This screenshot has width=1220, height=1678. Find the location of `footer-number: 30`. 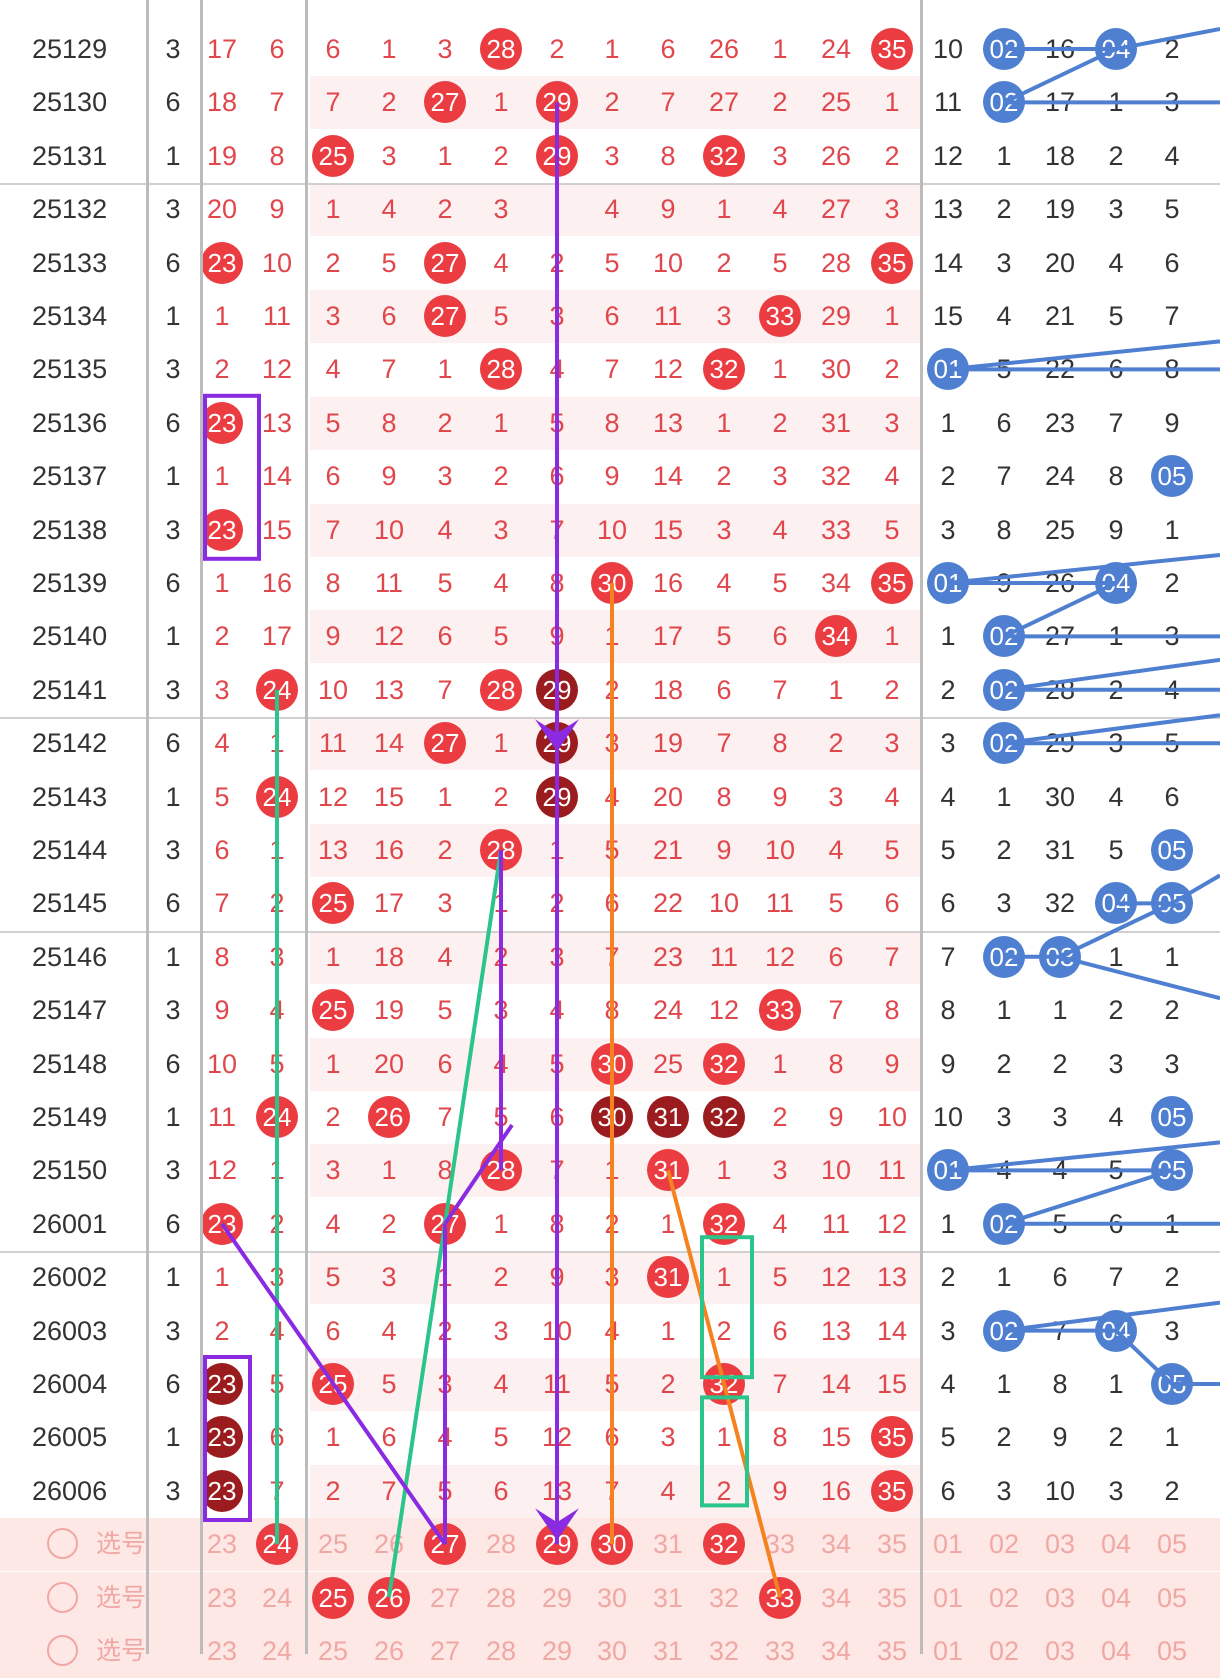

footer-number: 30 is located at coordinates (612, 1597).